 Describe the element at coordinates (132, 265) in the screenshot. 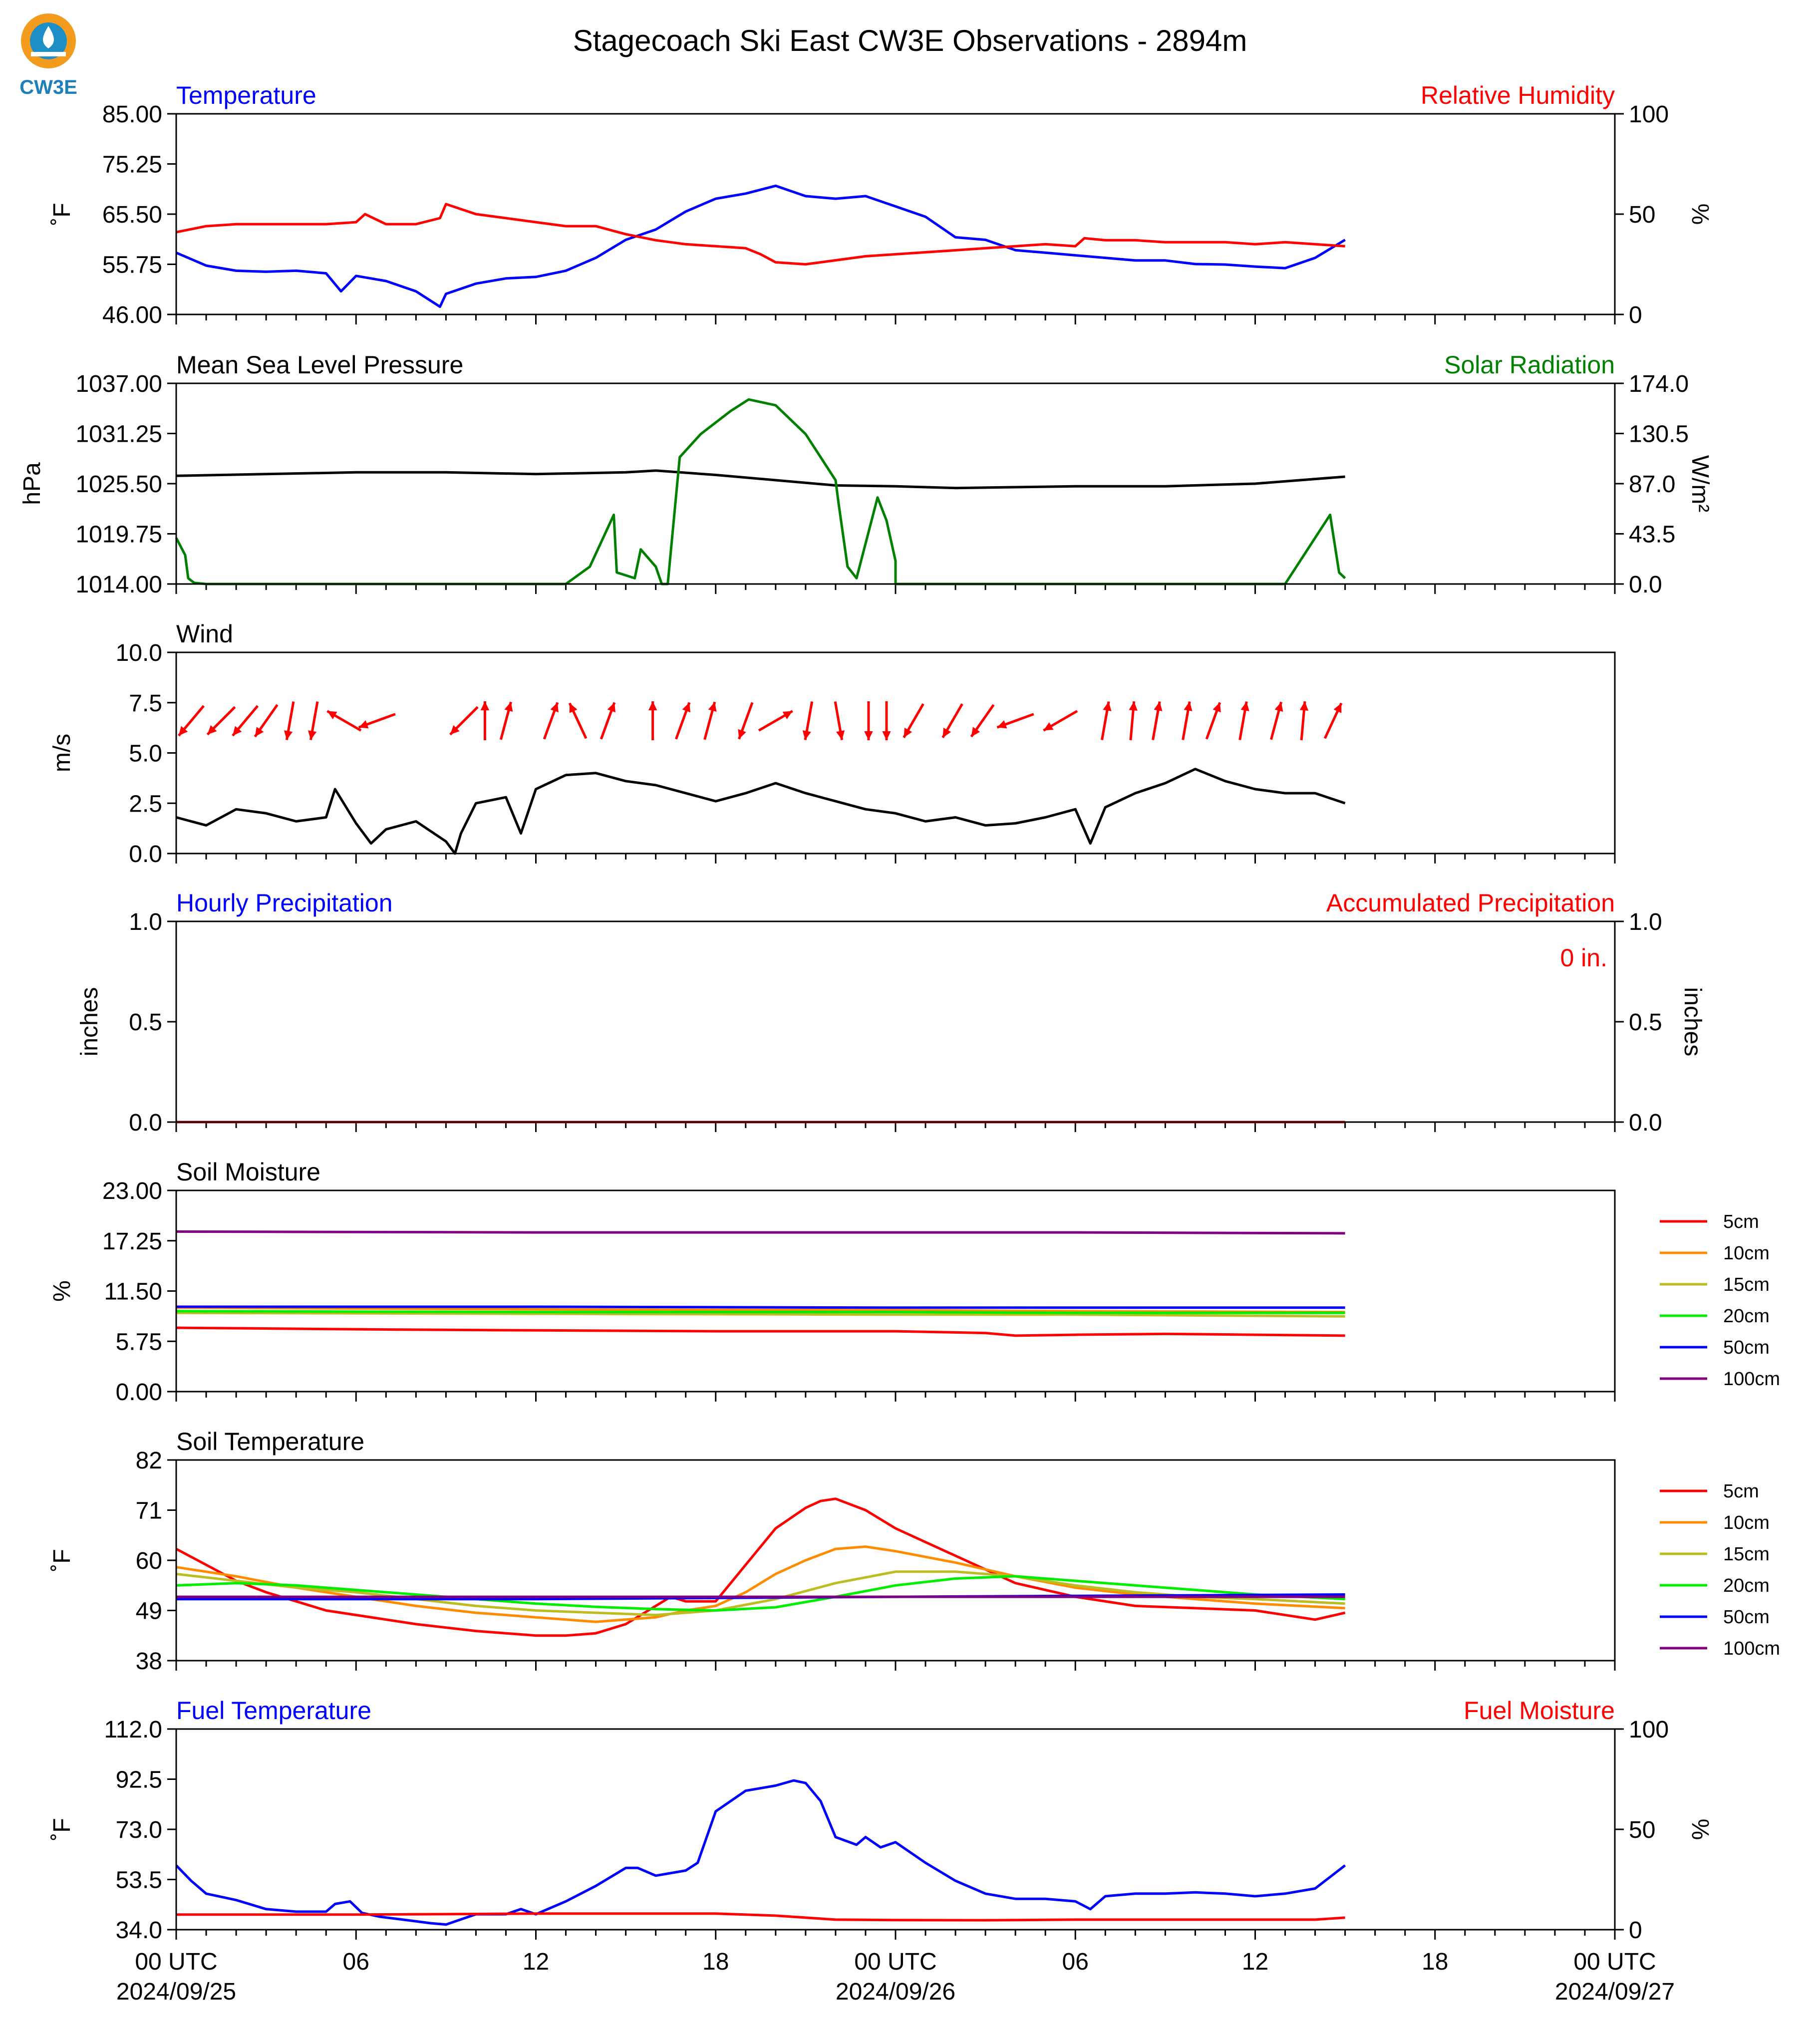

I see `y-tick-label: 55.75` at that location.